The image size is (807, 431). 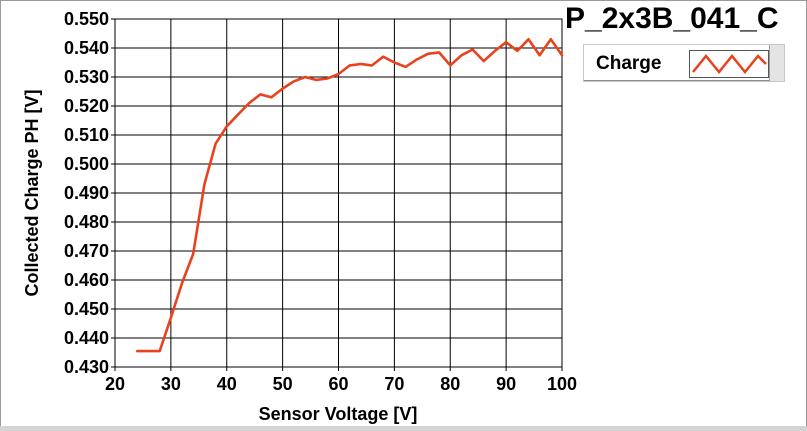 I want to click on x-tick-label: 70, so click(x=394, y=384).